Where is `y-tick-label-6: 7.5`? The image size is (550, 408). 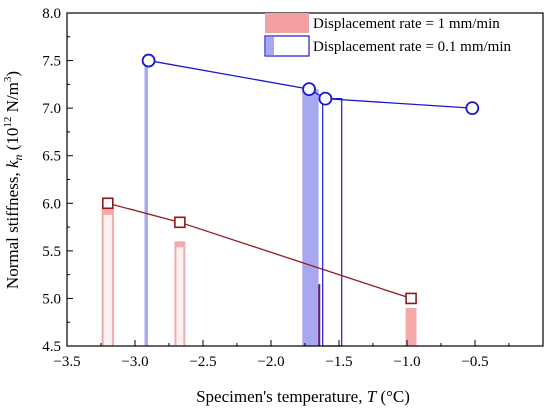
y-tick-label-6: 7.5 is located at coordinates (51, 62).